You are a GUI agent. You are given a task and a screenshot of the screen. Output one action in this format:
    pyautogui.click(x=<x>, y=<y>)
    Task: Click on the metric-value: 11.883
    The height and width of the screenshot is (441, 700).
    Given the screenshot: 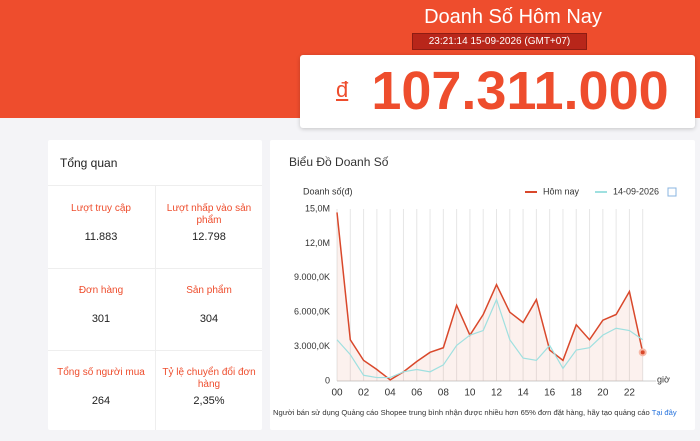 What is the action you would take?
    pyautogui.click(x=101, y=237)
    